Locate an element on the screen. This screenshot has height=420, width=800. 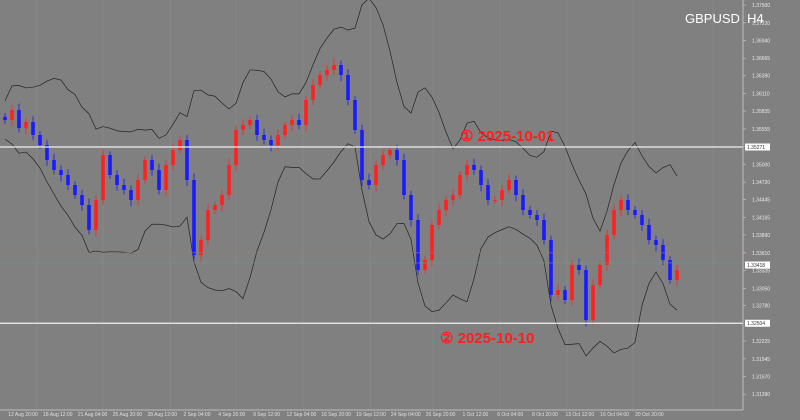
price-tick-label: 1.34445 is located at coordinates (761, 201).